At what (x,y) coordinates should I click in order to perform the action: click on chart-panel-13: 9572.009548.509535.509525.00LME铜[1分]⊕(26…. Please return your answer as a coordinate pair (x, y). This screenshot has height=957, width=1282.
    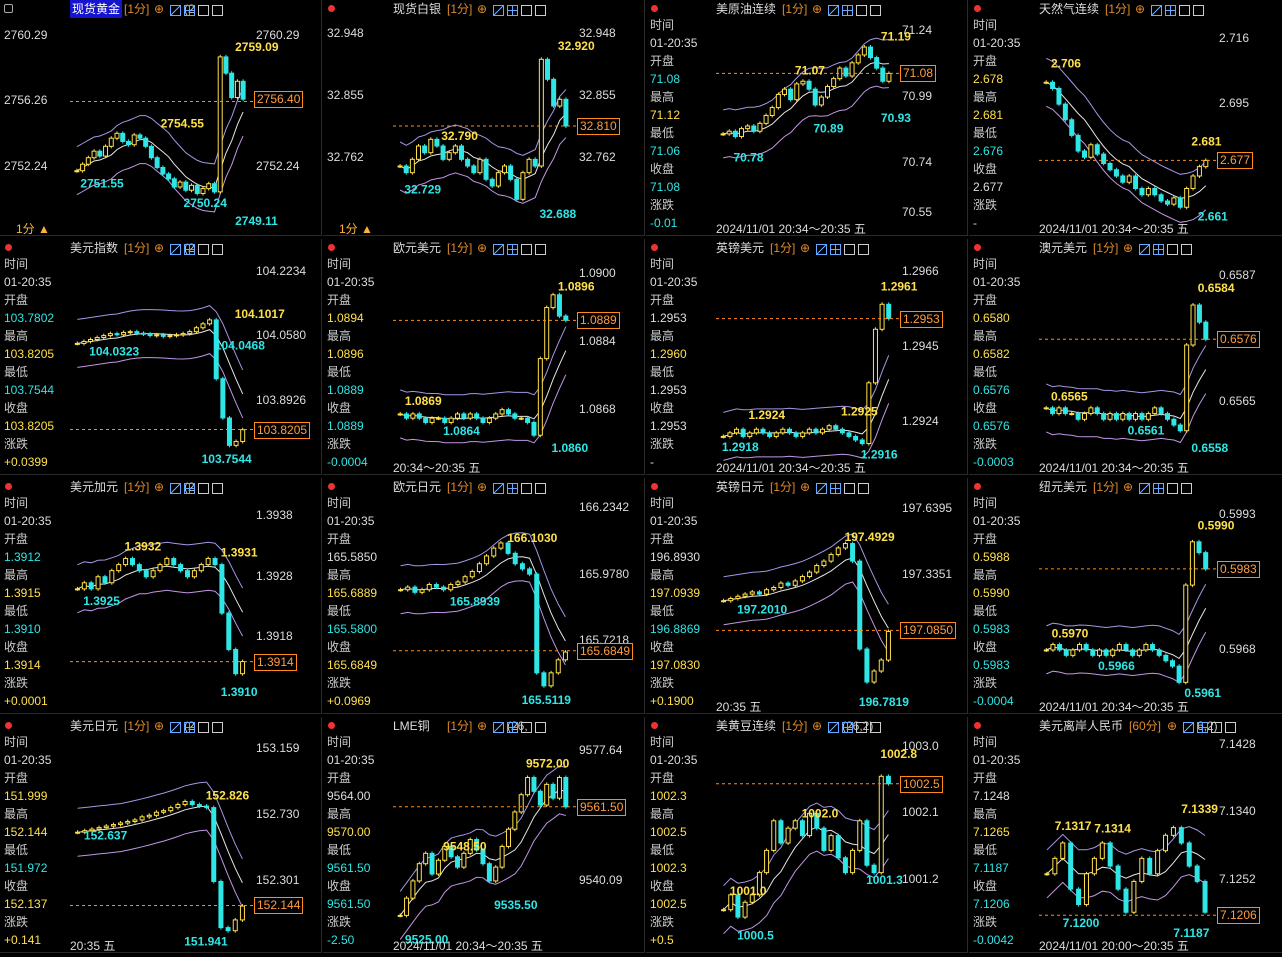
    Looking at the image, I should click on (484, 835).